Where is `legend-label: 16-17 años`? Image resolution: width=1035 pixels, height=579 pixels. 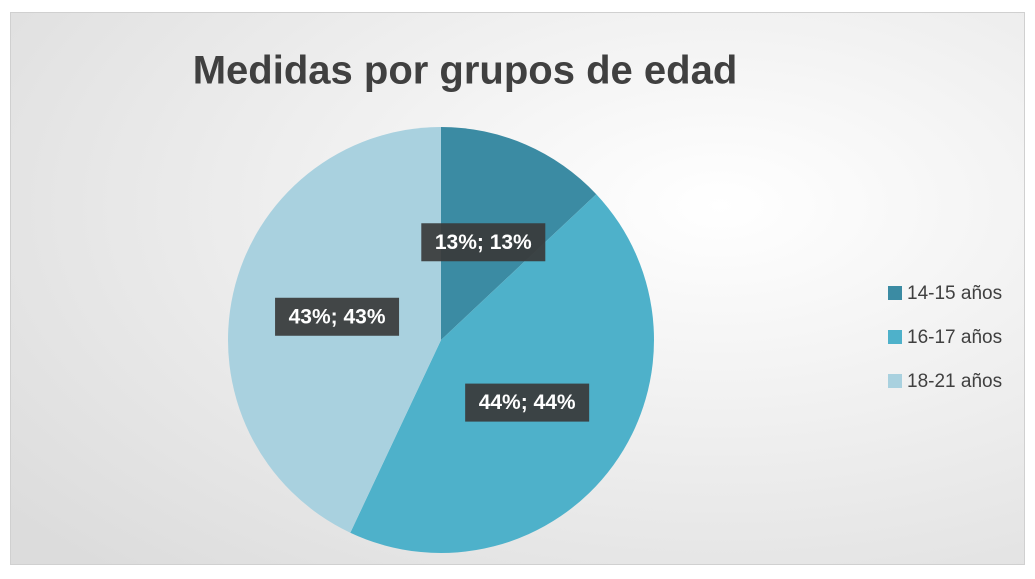 legend-label: 16-17 años is located at coordinates (954, 337).